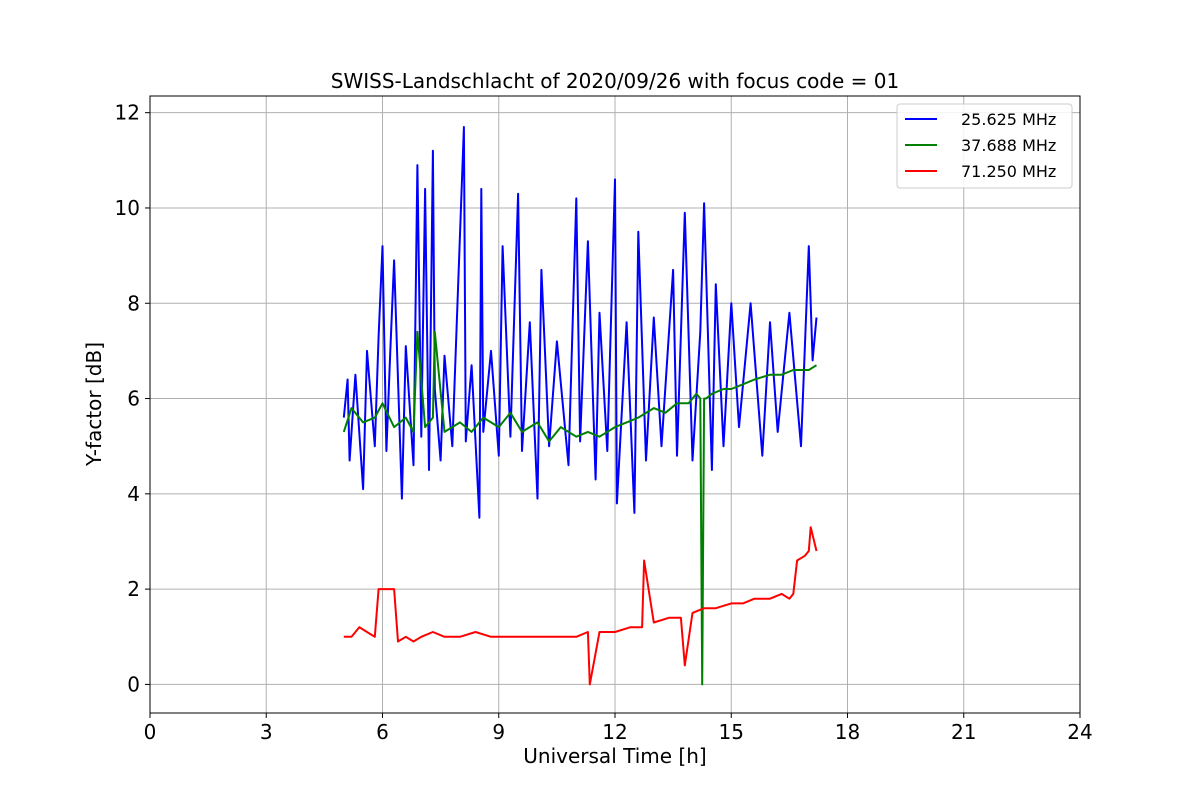 Image resolution: width=1200 pixels, height=800 pixels. I want to click on x-tick-label: 9, so click(498, 732).